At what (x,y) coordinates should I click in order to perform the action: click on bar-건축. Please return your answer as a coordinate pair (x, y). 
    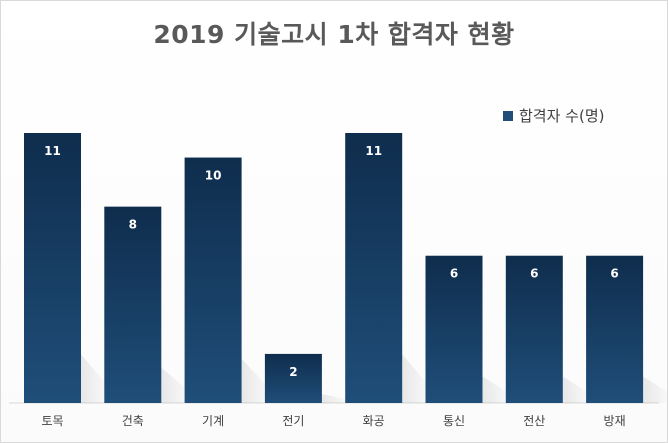
    Looking at the image, I should click on (133, 304).